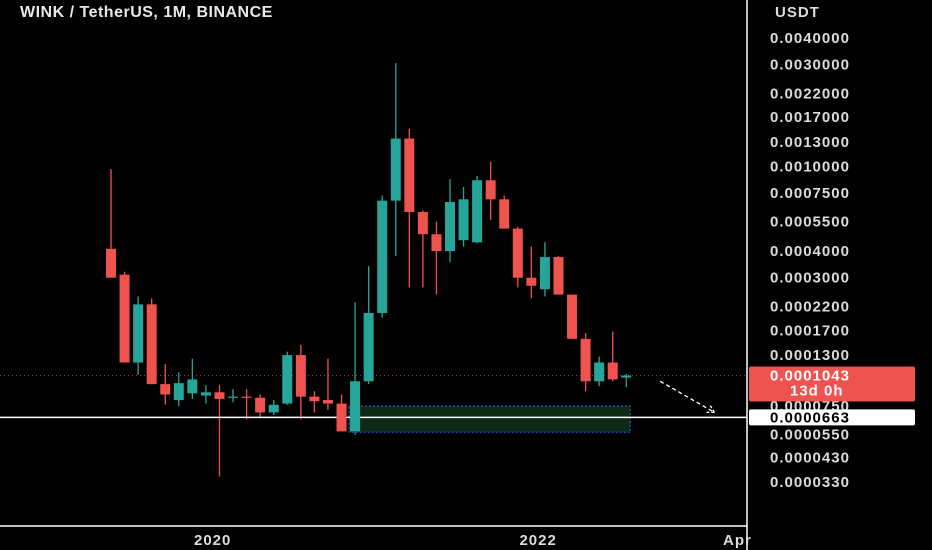 Image resolution: width=932 pixels, height=550 pixels. I want to click on support-line-tag, so click(832, 417).